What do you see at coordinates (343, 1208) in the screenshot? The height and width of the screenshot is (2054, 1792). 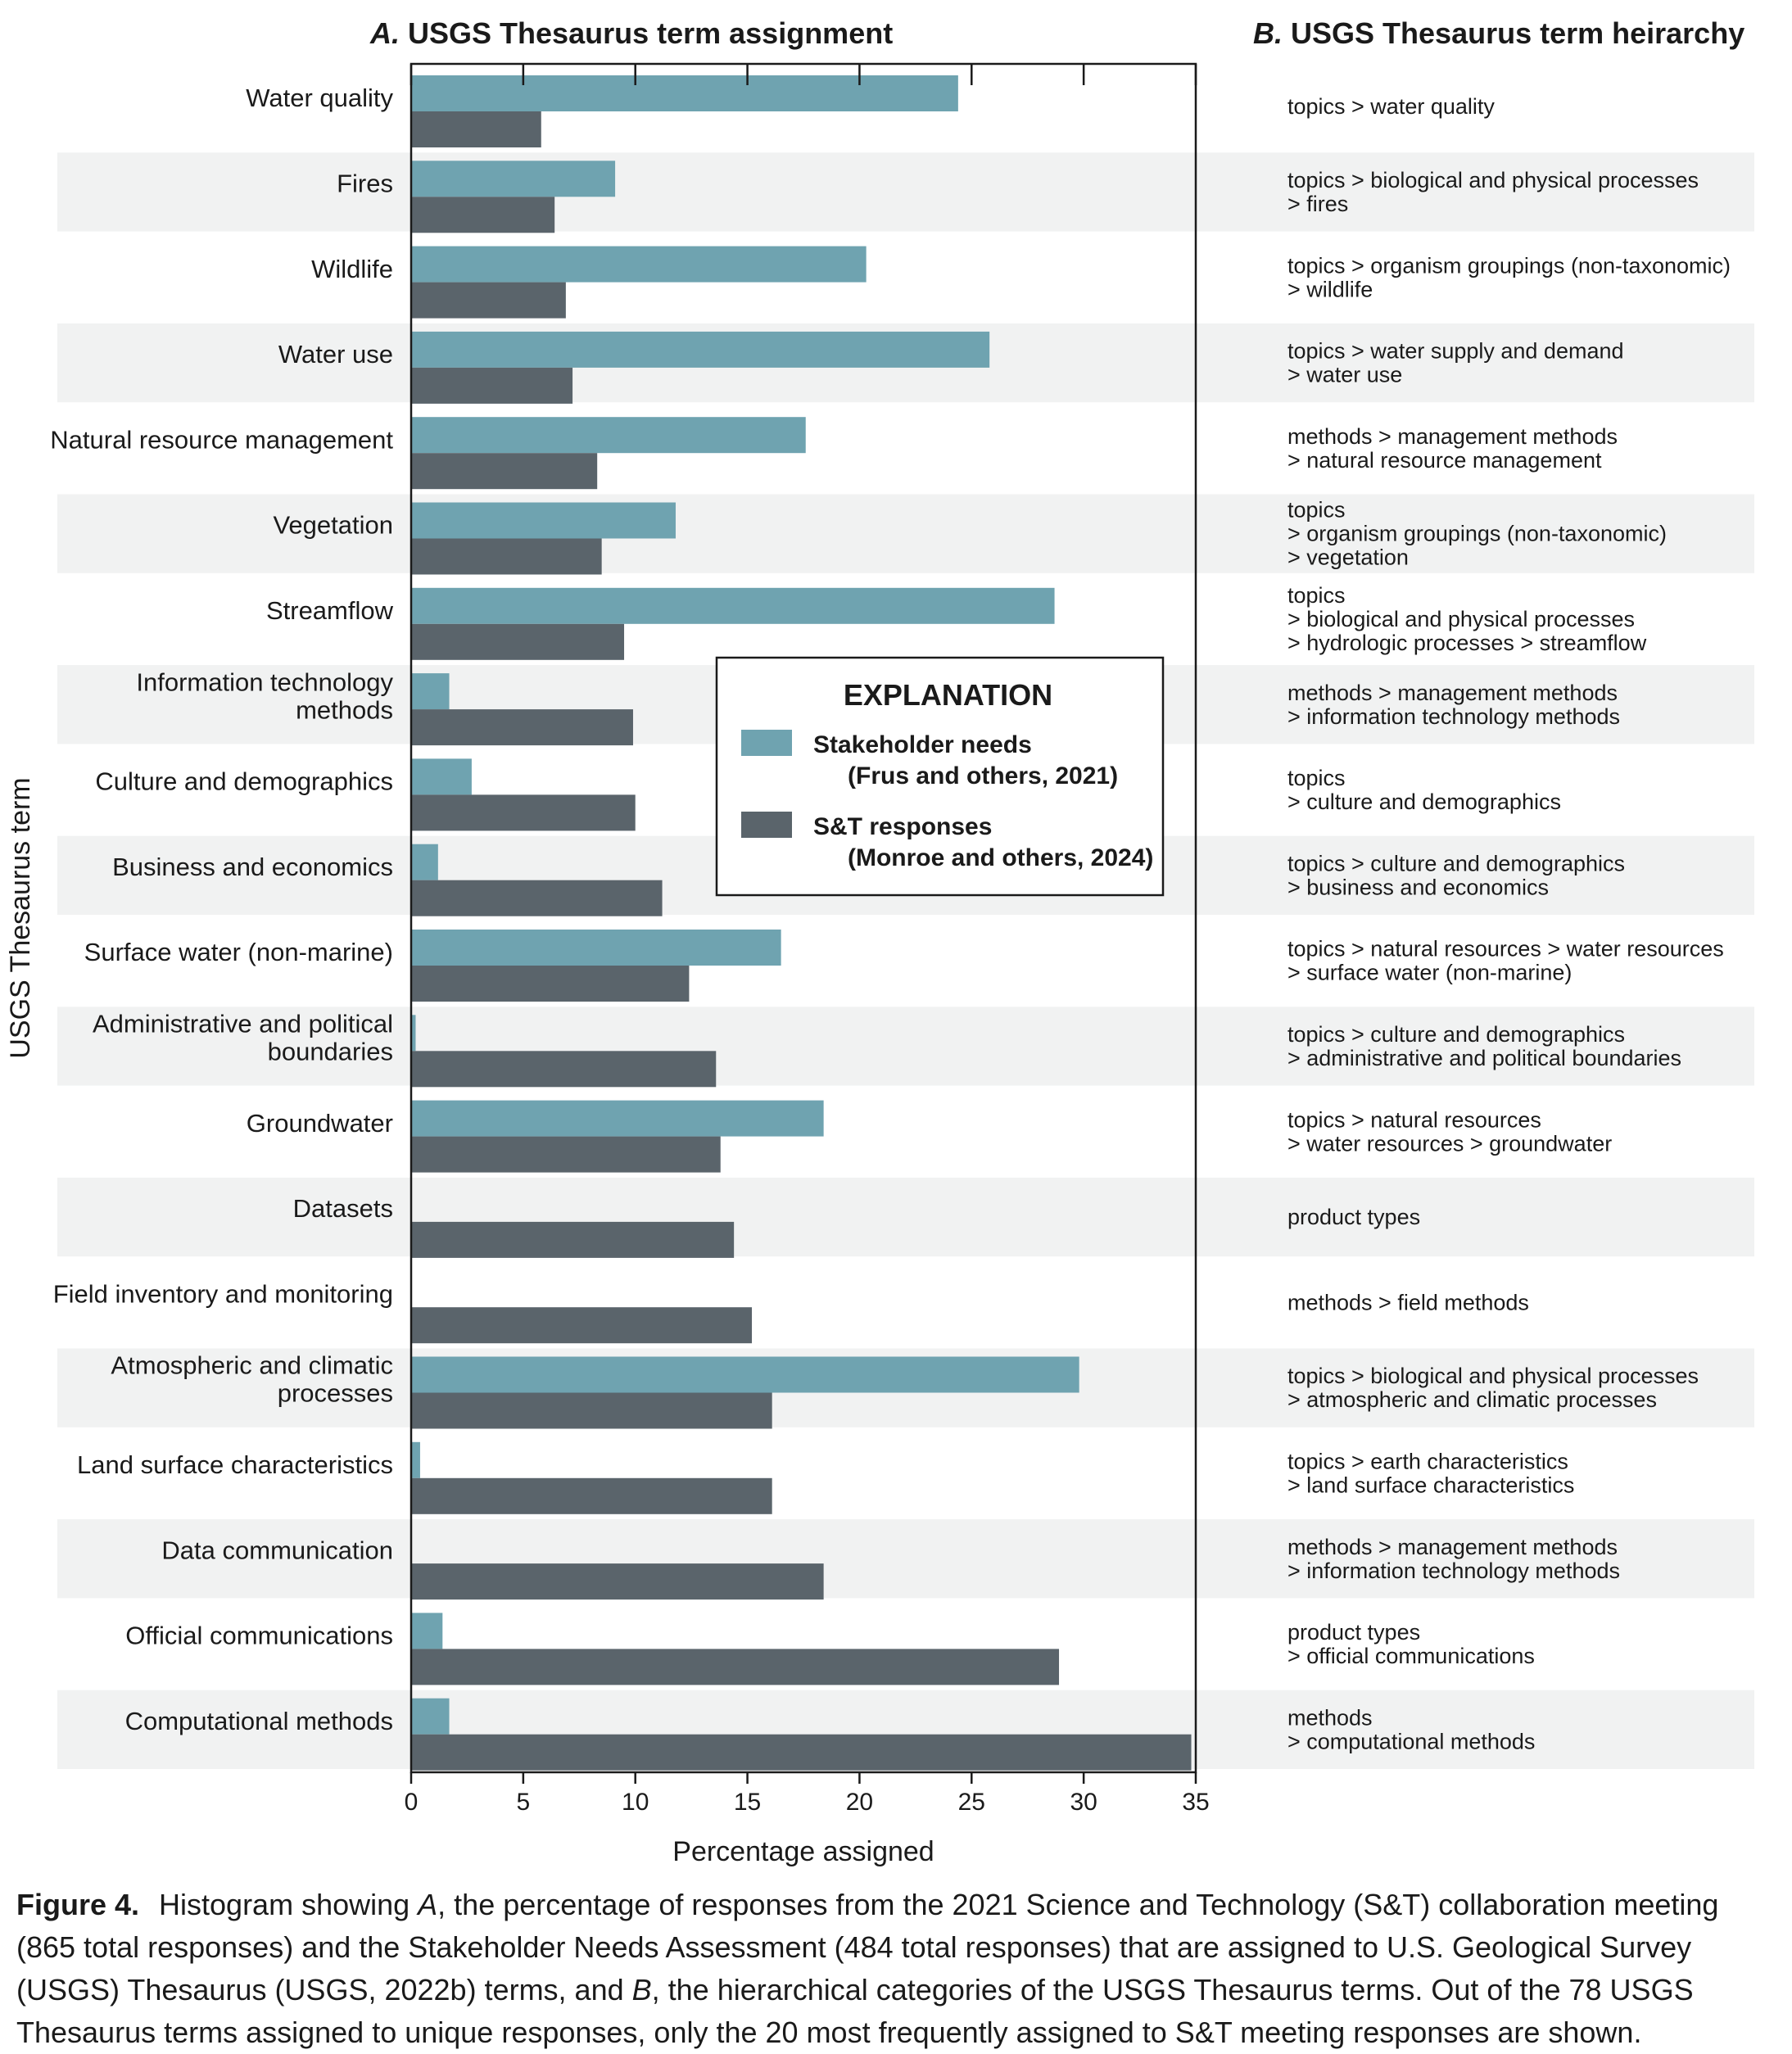 I see `category-label: Datasets` at bounding box center [343, 1208].